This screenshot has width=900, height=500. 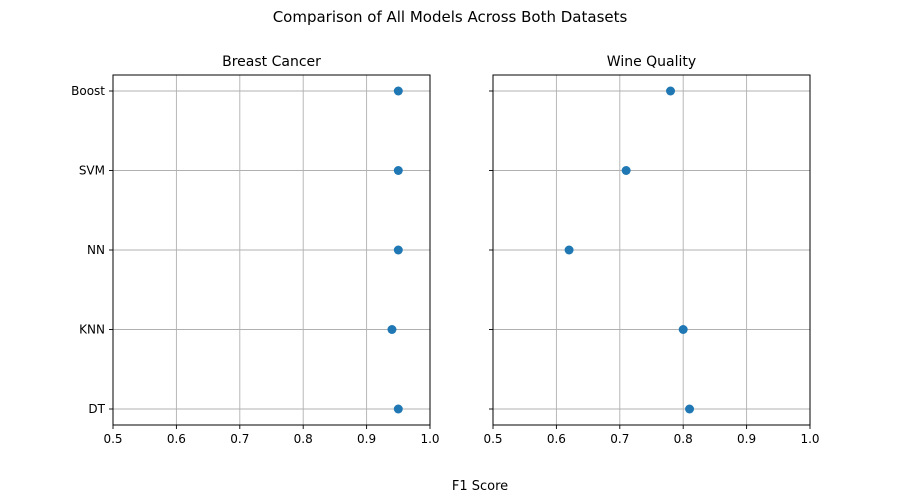 What do you see at coordinates (92, 171) in the screenshot?
I see `y-tick-label: SVM` at bounding box center [92, 171].